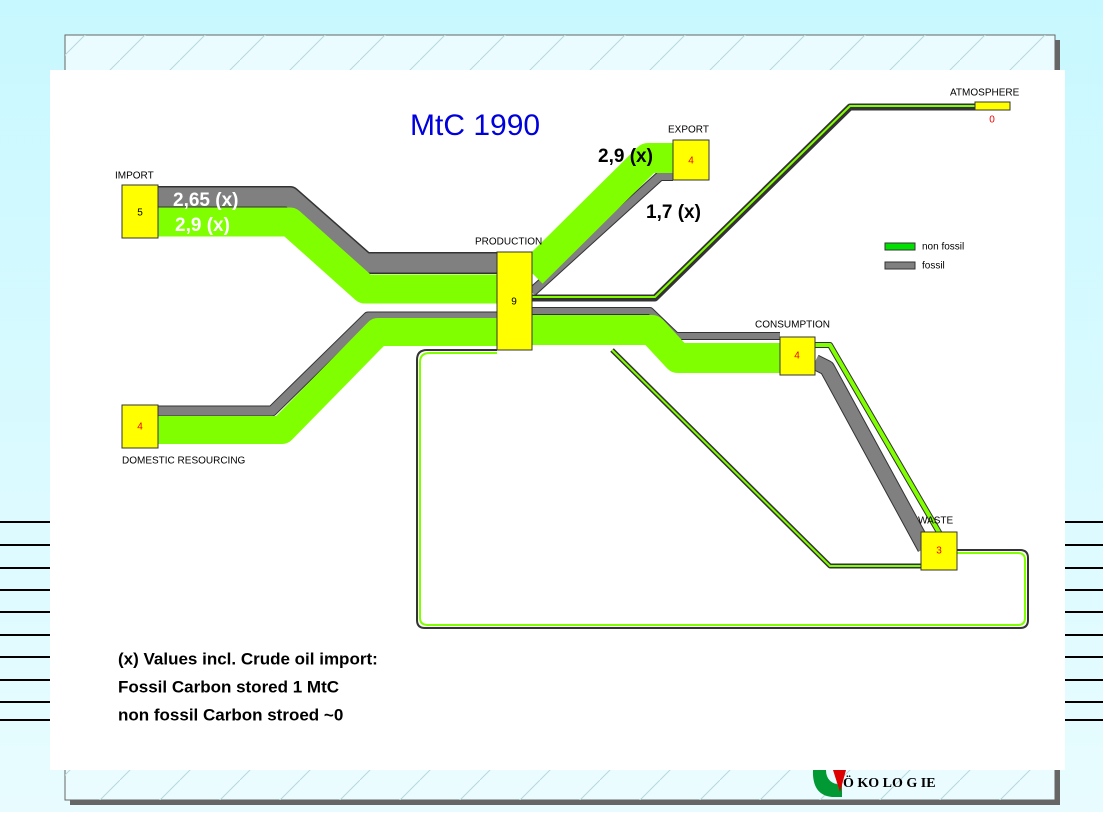 The width and height of the screenshot is (1103, 817). Describe the element at coordinates (248, 658) in the screenshot. I see `note: (x) Values incl. Crude oil import:` at that location.